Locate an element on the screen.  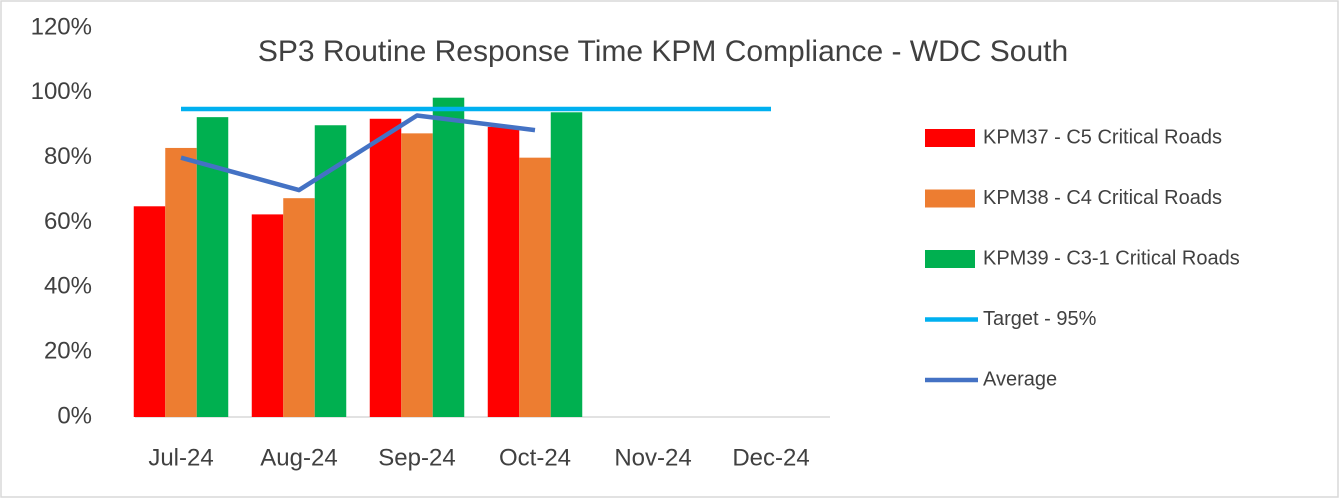
x-tick-label: Oct-24 is located at coordinates (535, 457).